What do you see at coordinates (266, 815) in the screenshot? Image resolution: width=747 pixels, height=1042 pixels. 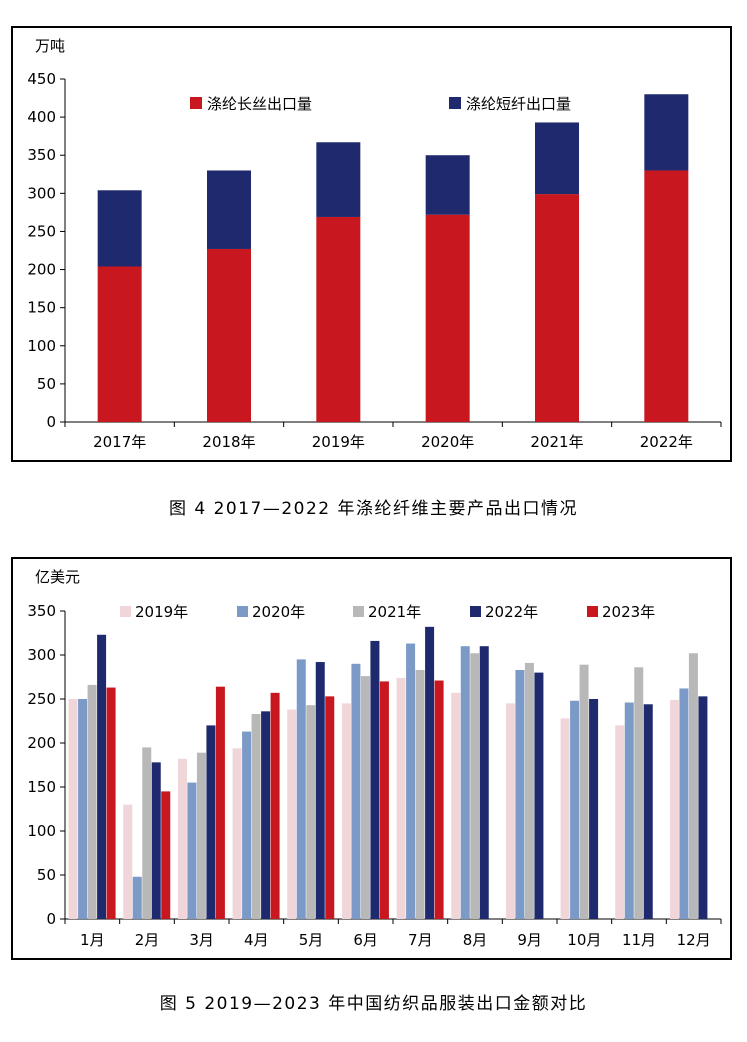 I see `bar-2022年-4月` at bounding box center [266, 815].